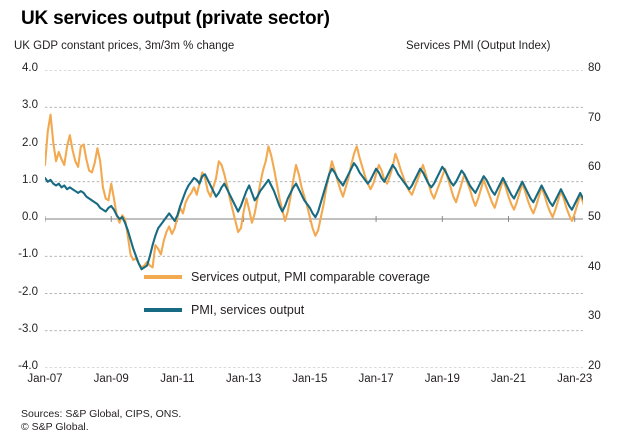 The width and height of the screenshot is (623, 443). Describe the element at coordinates (163, 277) in the screenshot. I see `legend-swatch-services-output` at that location.